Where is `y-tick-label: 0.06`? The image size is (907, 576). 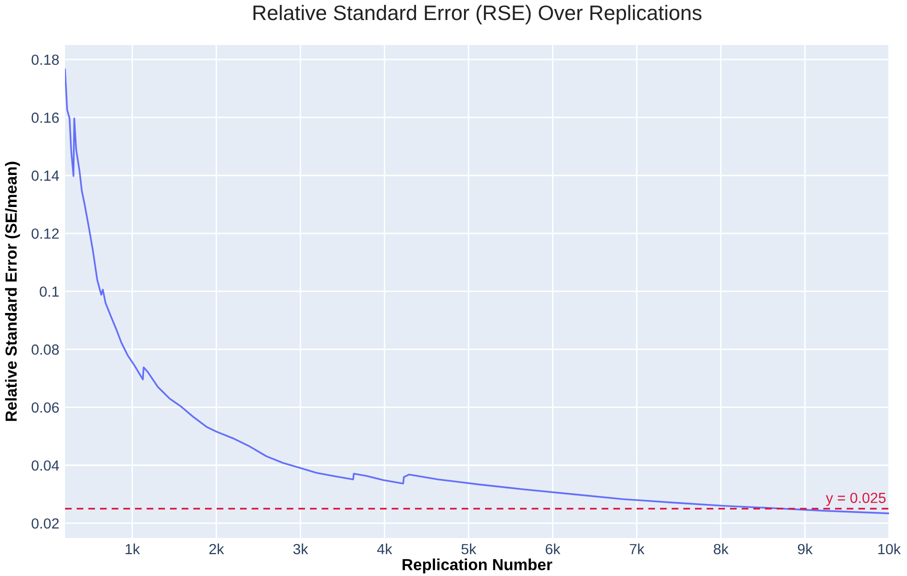
y-tick-label: 0.06 is located at coordinates (45, 407).